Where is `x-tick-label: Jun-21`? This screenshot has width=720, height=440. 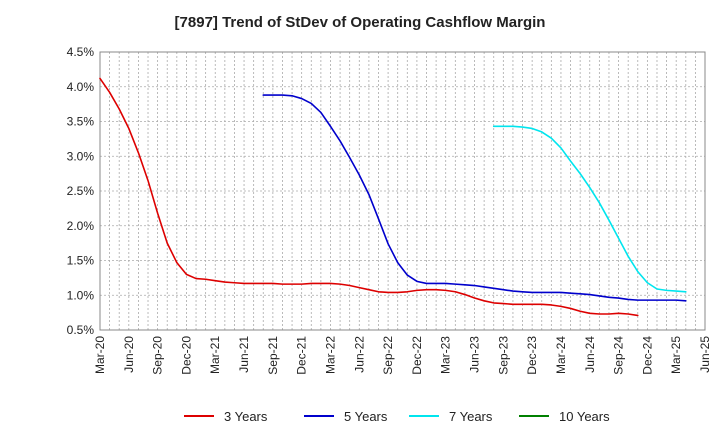 x-tick-label: Jun-21 is located at coordinates (244, 354).